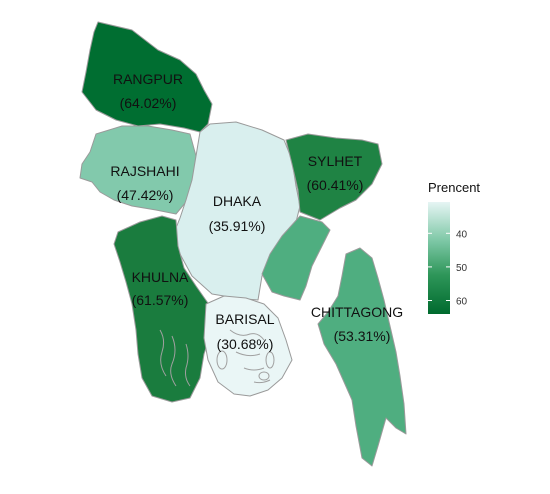  Describe the element at coordinates (357, 312) in the screenshot. I see `label-chittagong-name: CHITTAGONG` at that location.